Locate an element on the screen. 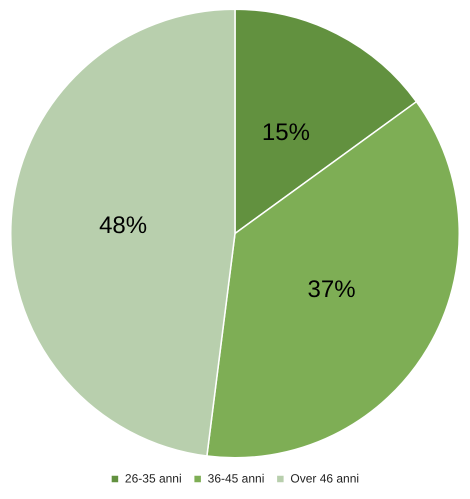 Image resolution: width=470 pixels, height=499 pixels. legend-label: Over 46 anni is located at coordinates (325, 478).